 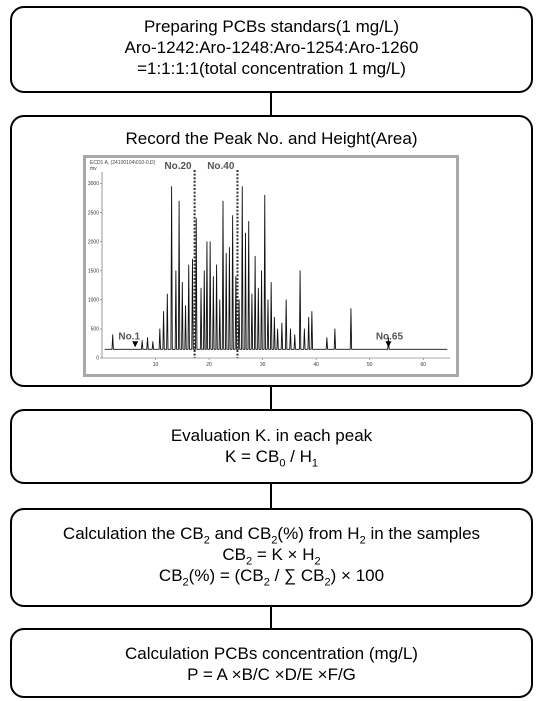 I want to click on y-tick-label: 3000, so click(x=93, y=184).